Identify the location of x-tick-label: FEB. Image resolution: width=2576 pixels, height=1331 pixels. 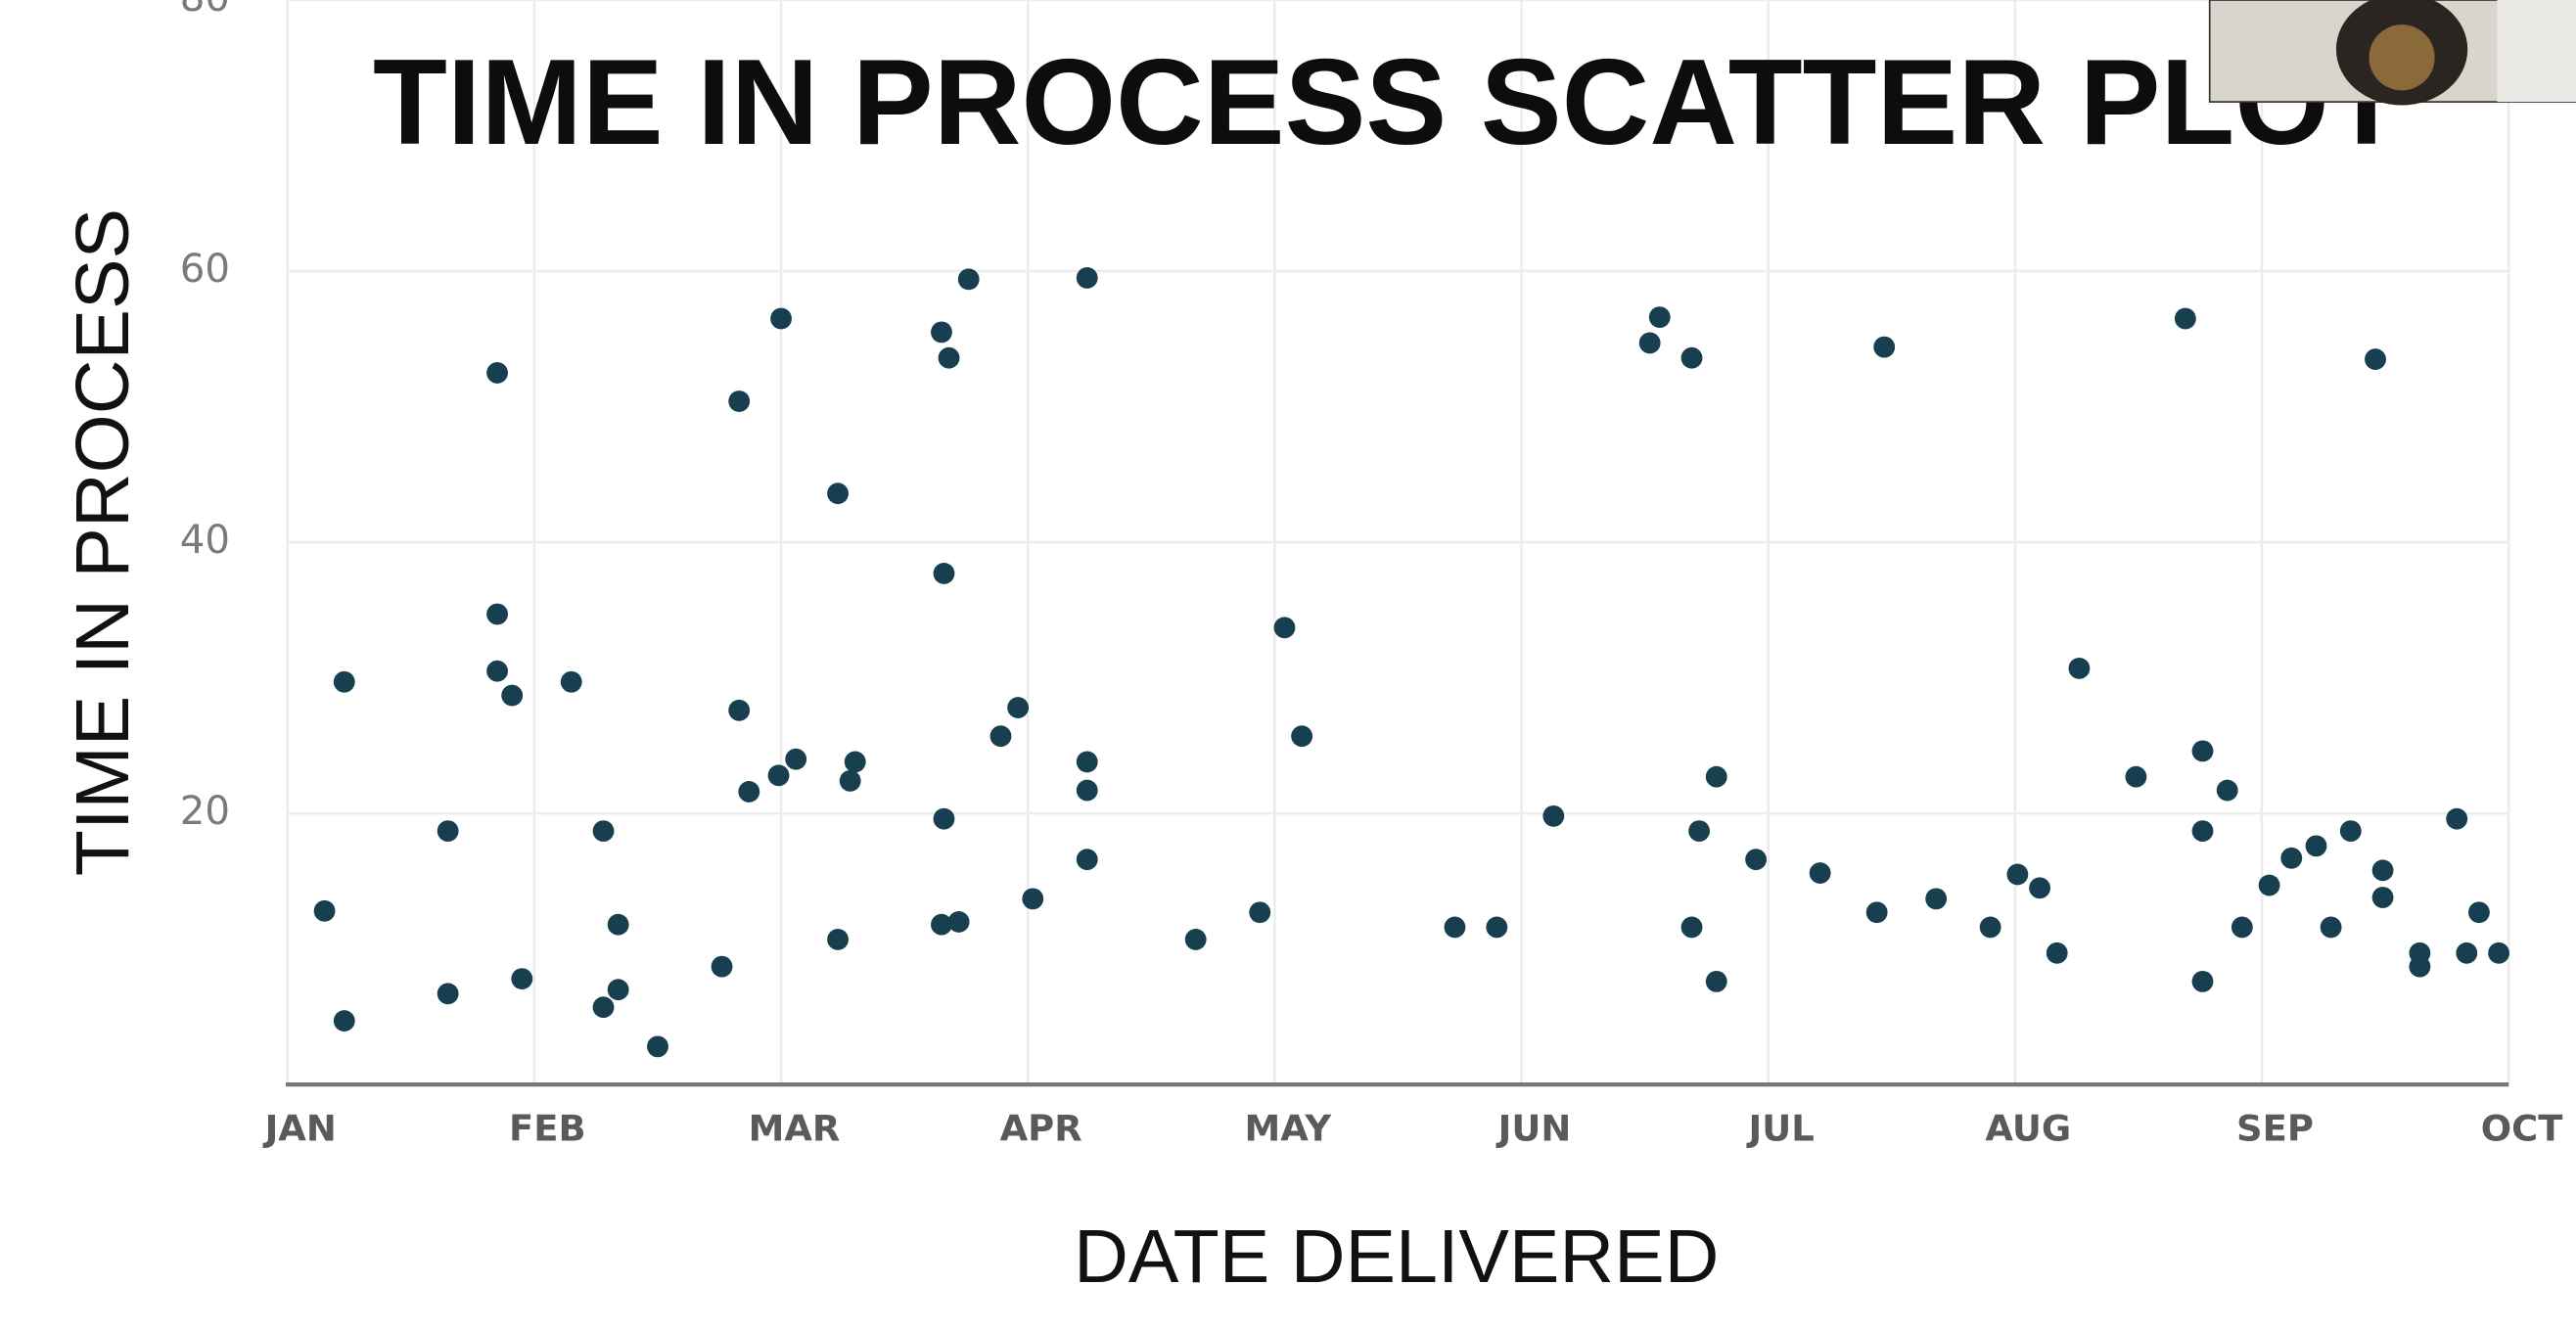
(547, 1129).